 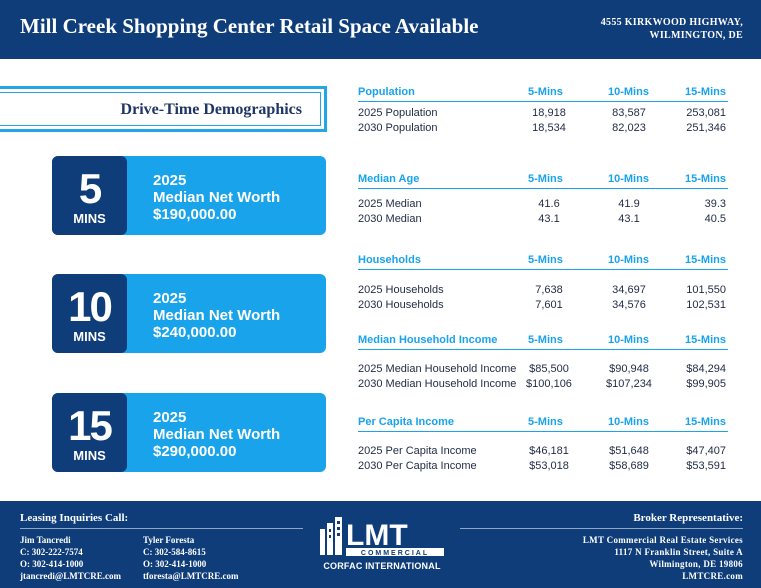 What do you see at coordinates (191, 576) in the screenshot?
I see `contact-email: tforesta@LMTCRE.com` at bounding box center [191, 576].